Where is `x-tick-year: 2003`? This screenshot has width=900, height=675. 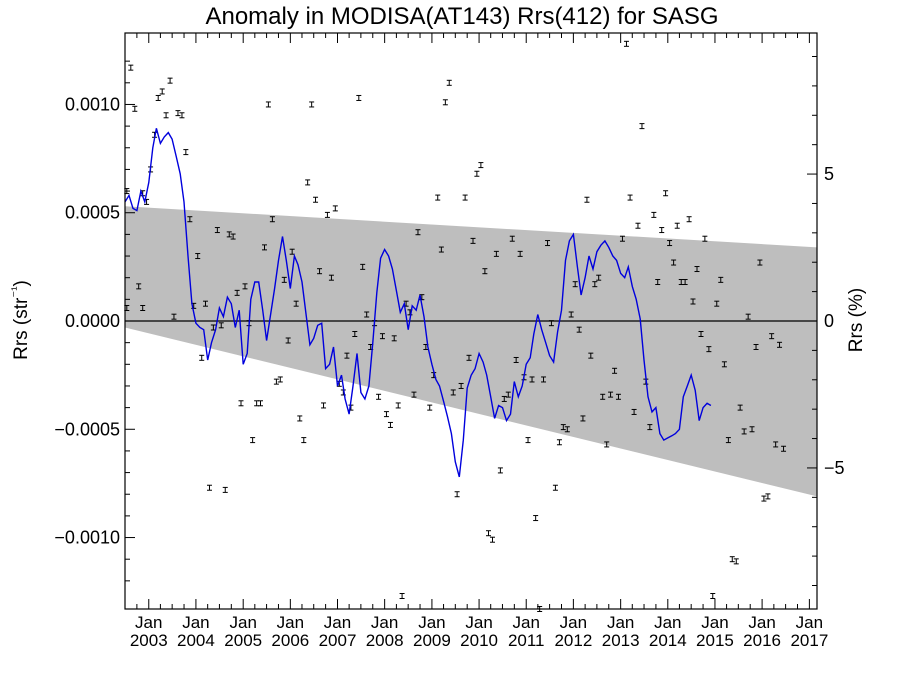
x-tick-year: 2003 is located at coordinates (149, 640).